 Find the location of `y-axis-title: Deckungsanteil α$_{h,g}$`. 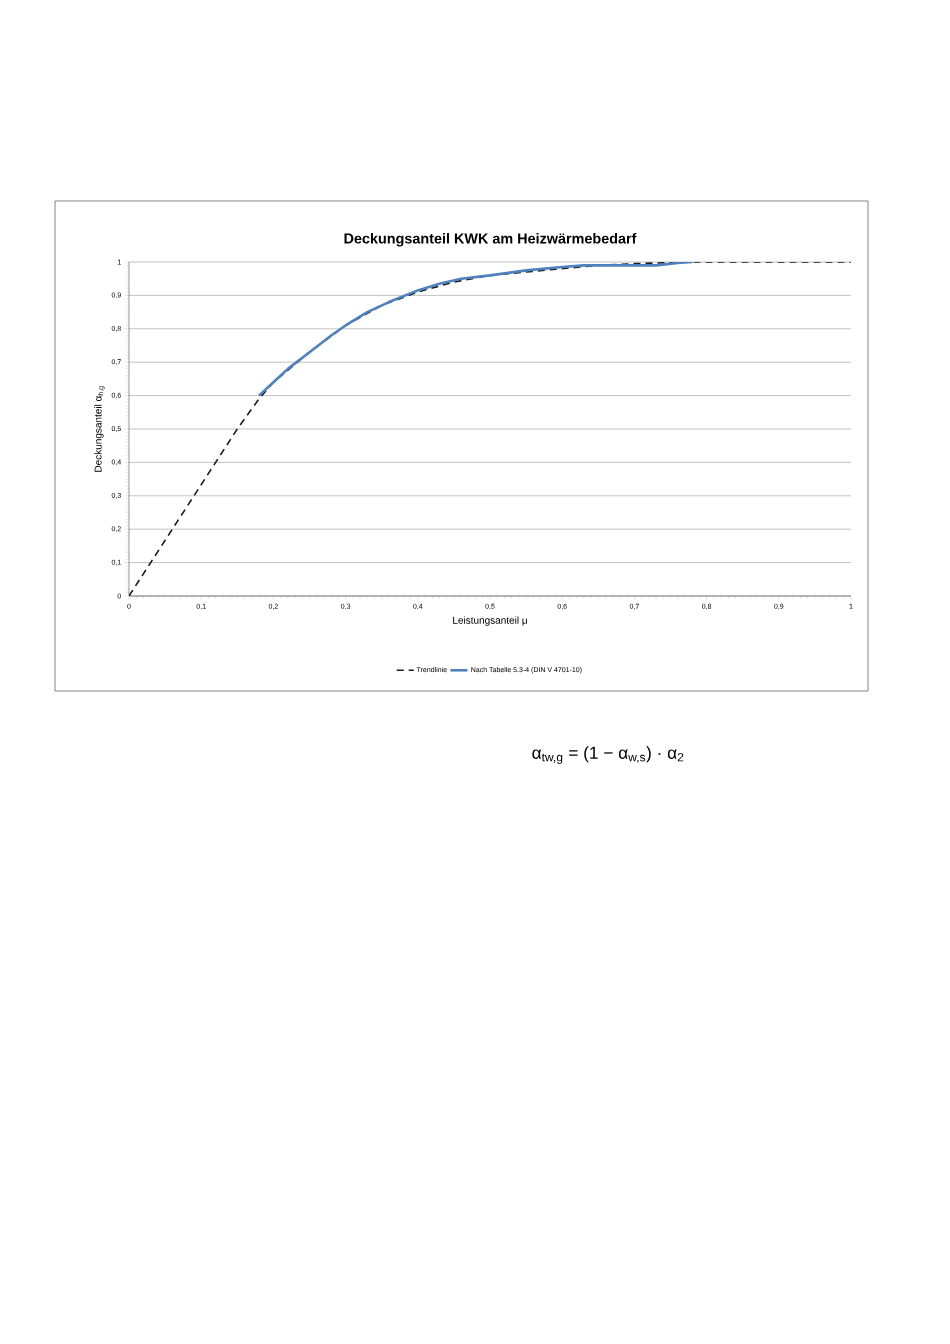

y-axis-title: Deckungsanteil α$_{h,g}$ is located at coordinates (99, 429).